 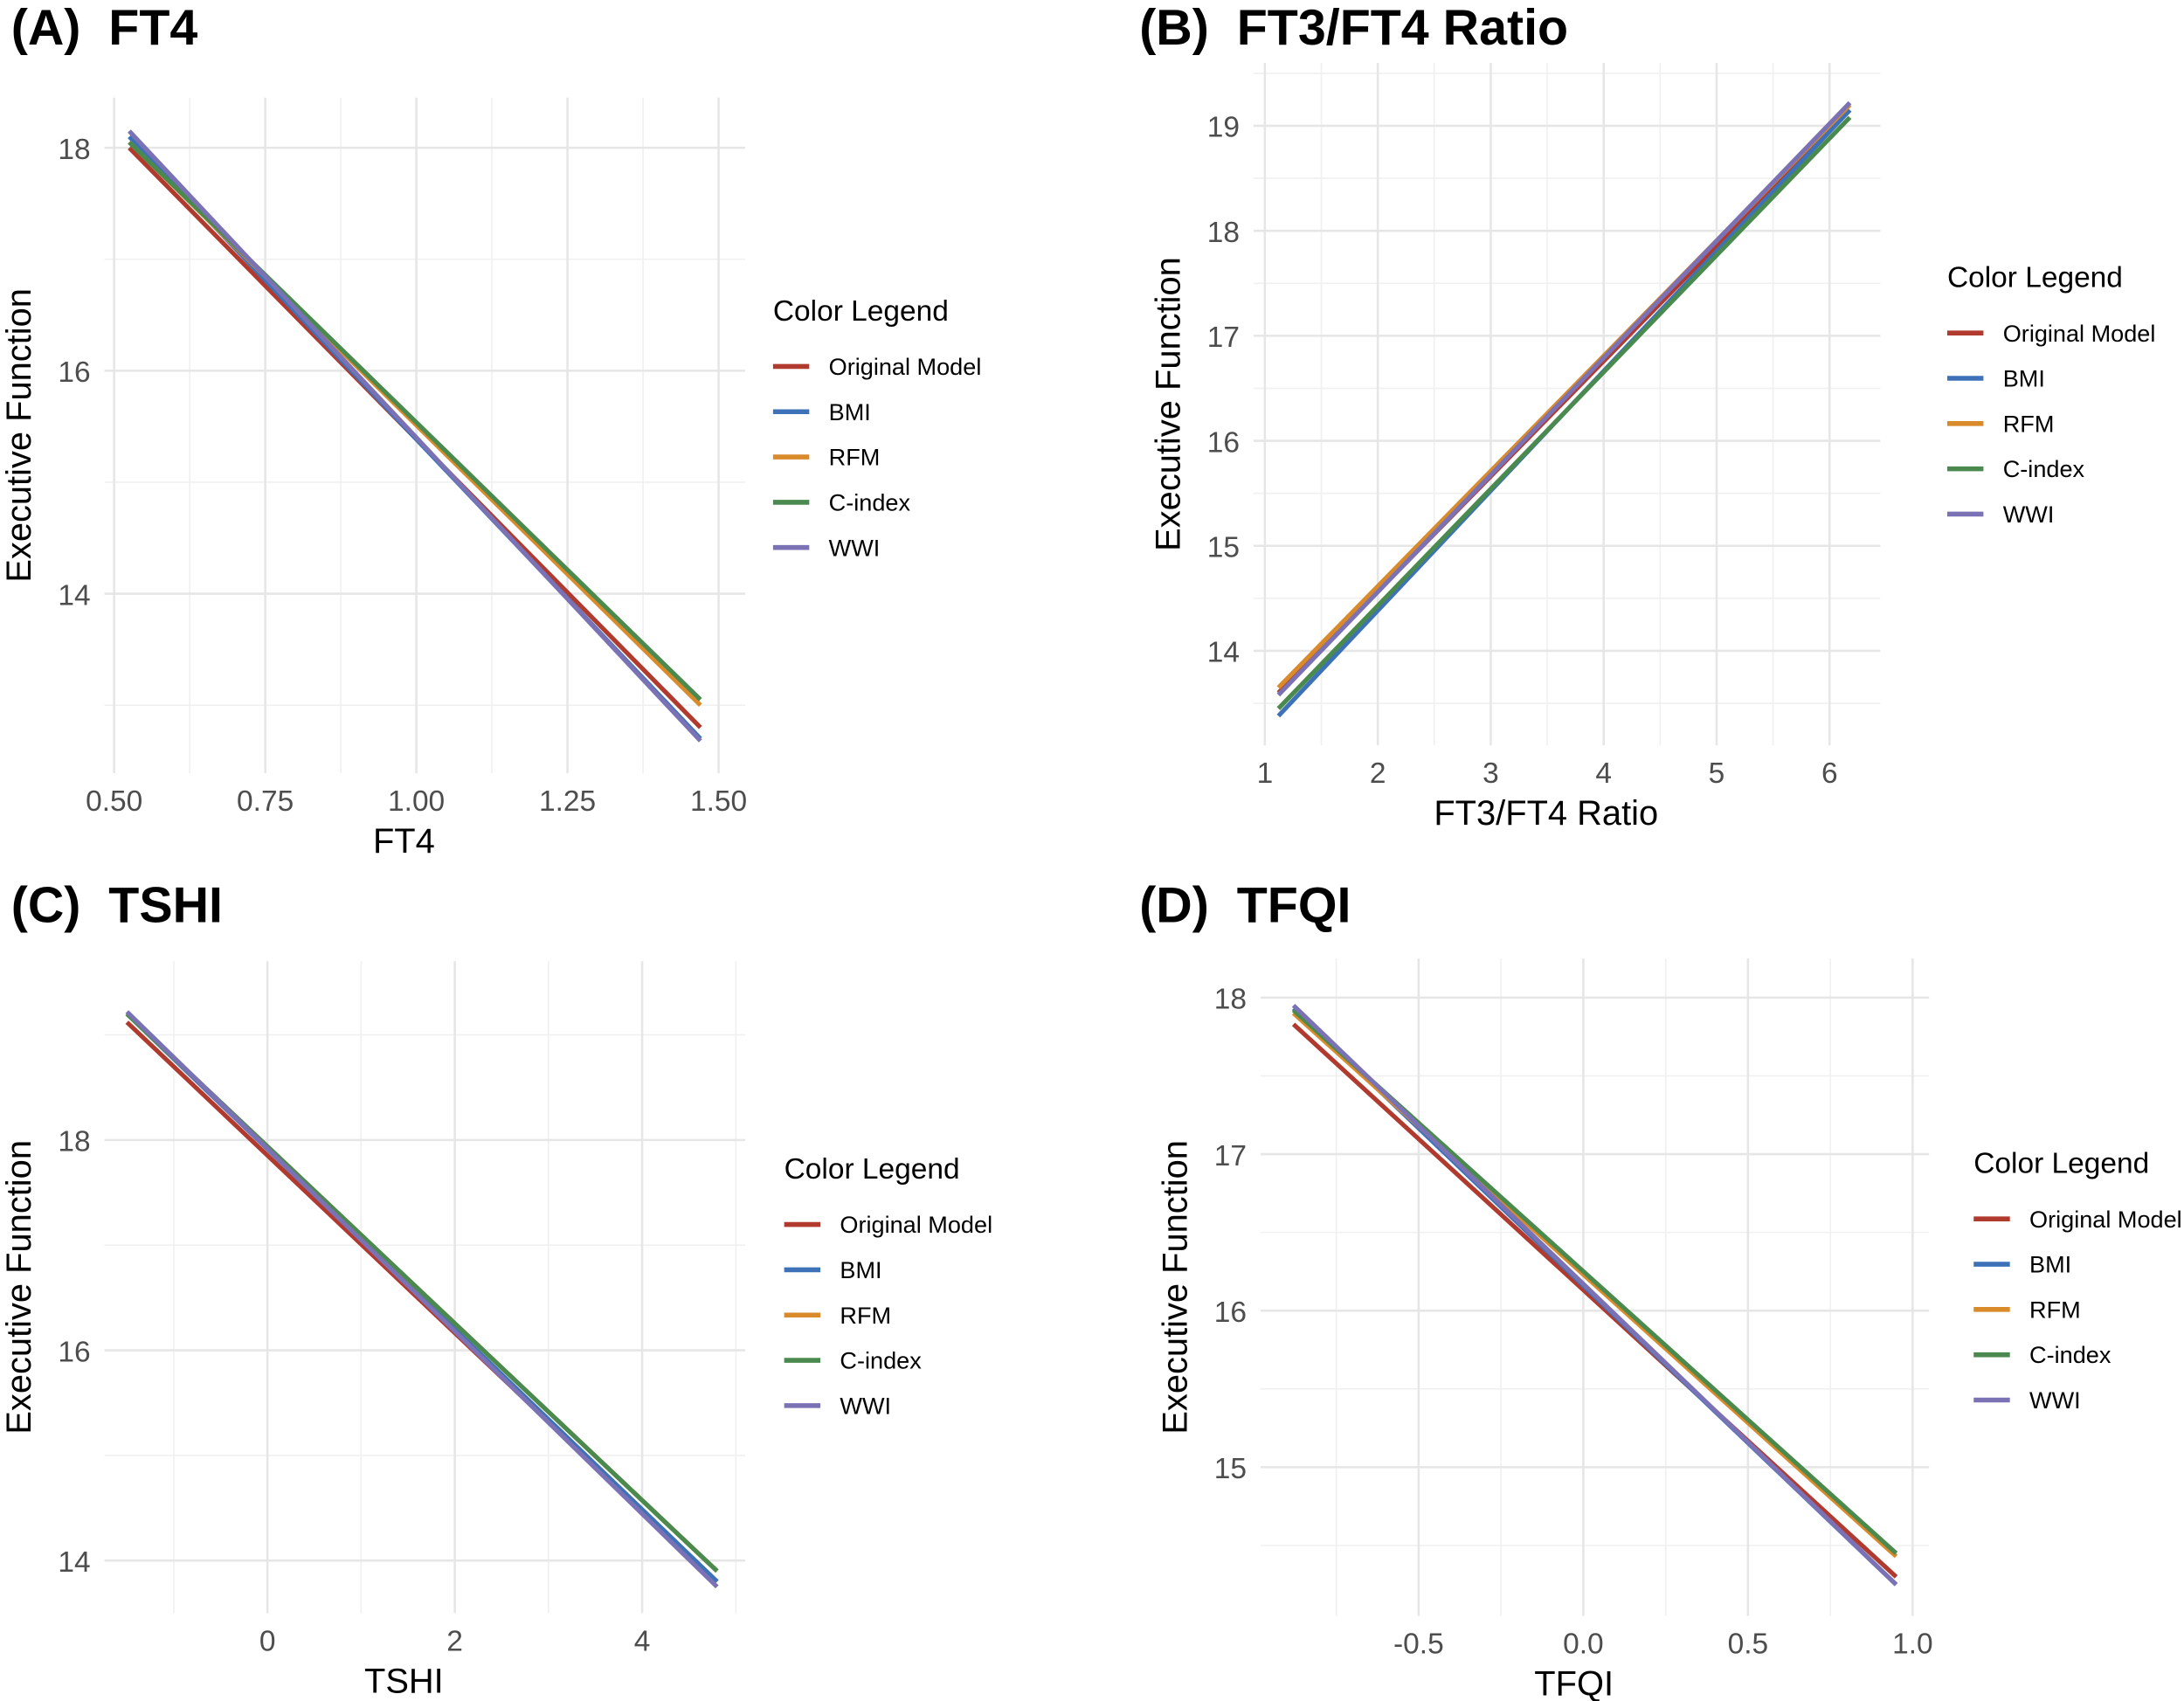 I want to click on panel-title: (B) FT3/FT4 Ratio, so click(x=1353, y=28).